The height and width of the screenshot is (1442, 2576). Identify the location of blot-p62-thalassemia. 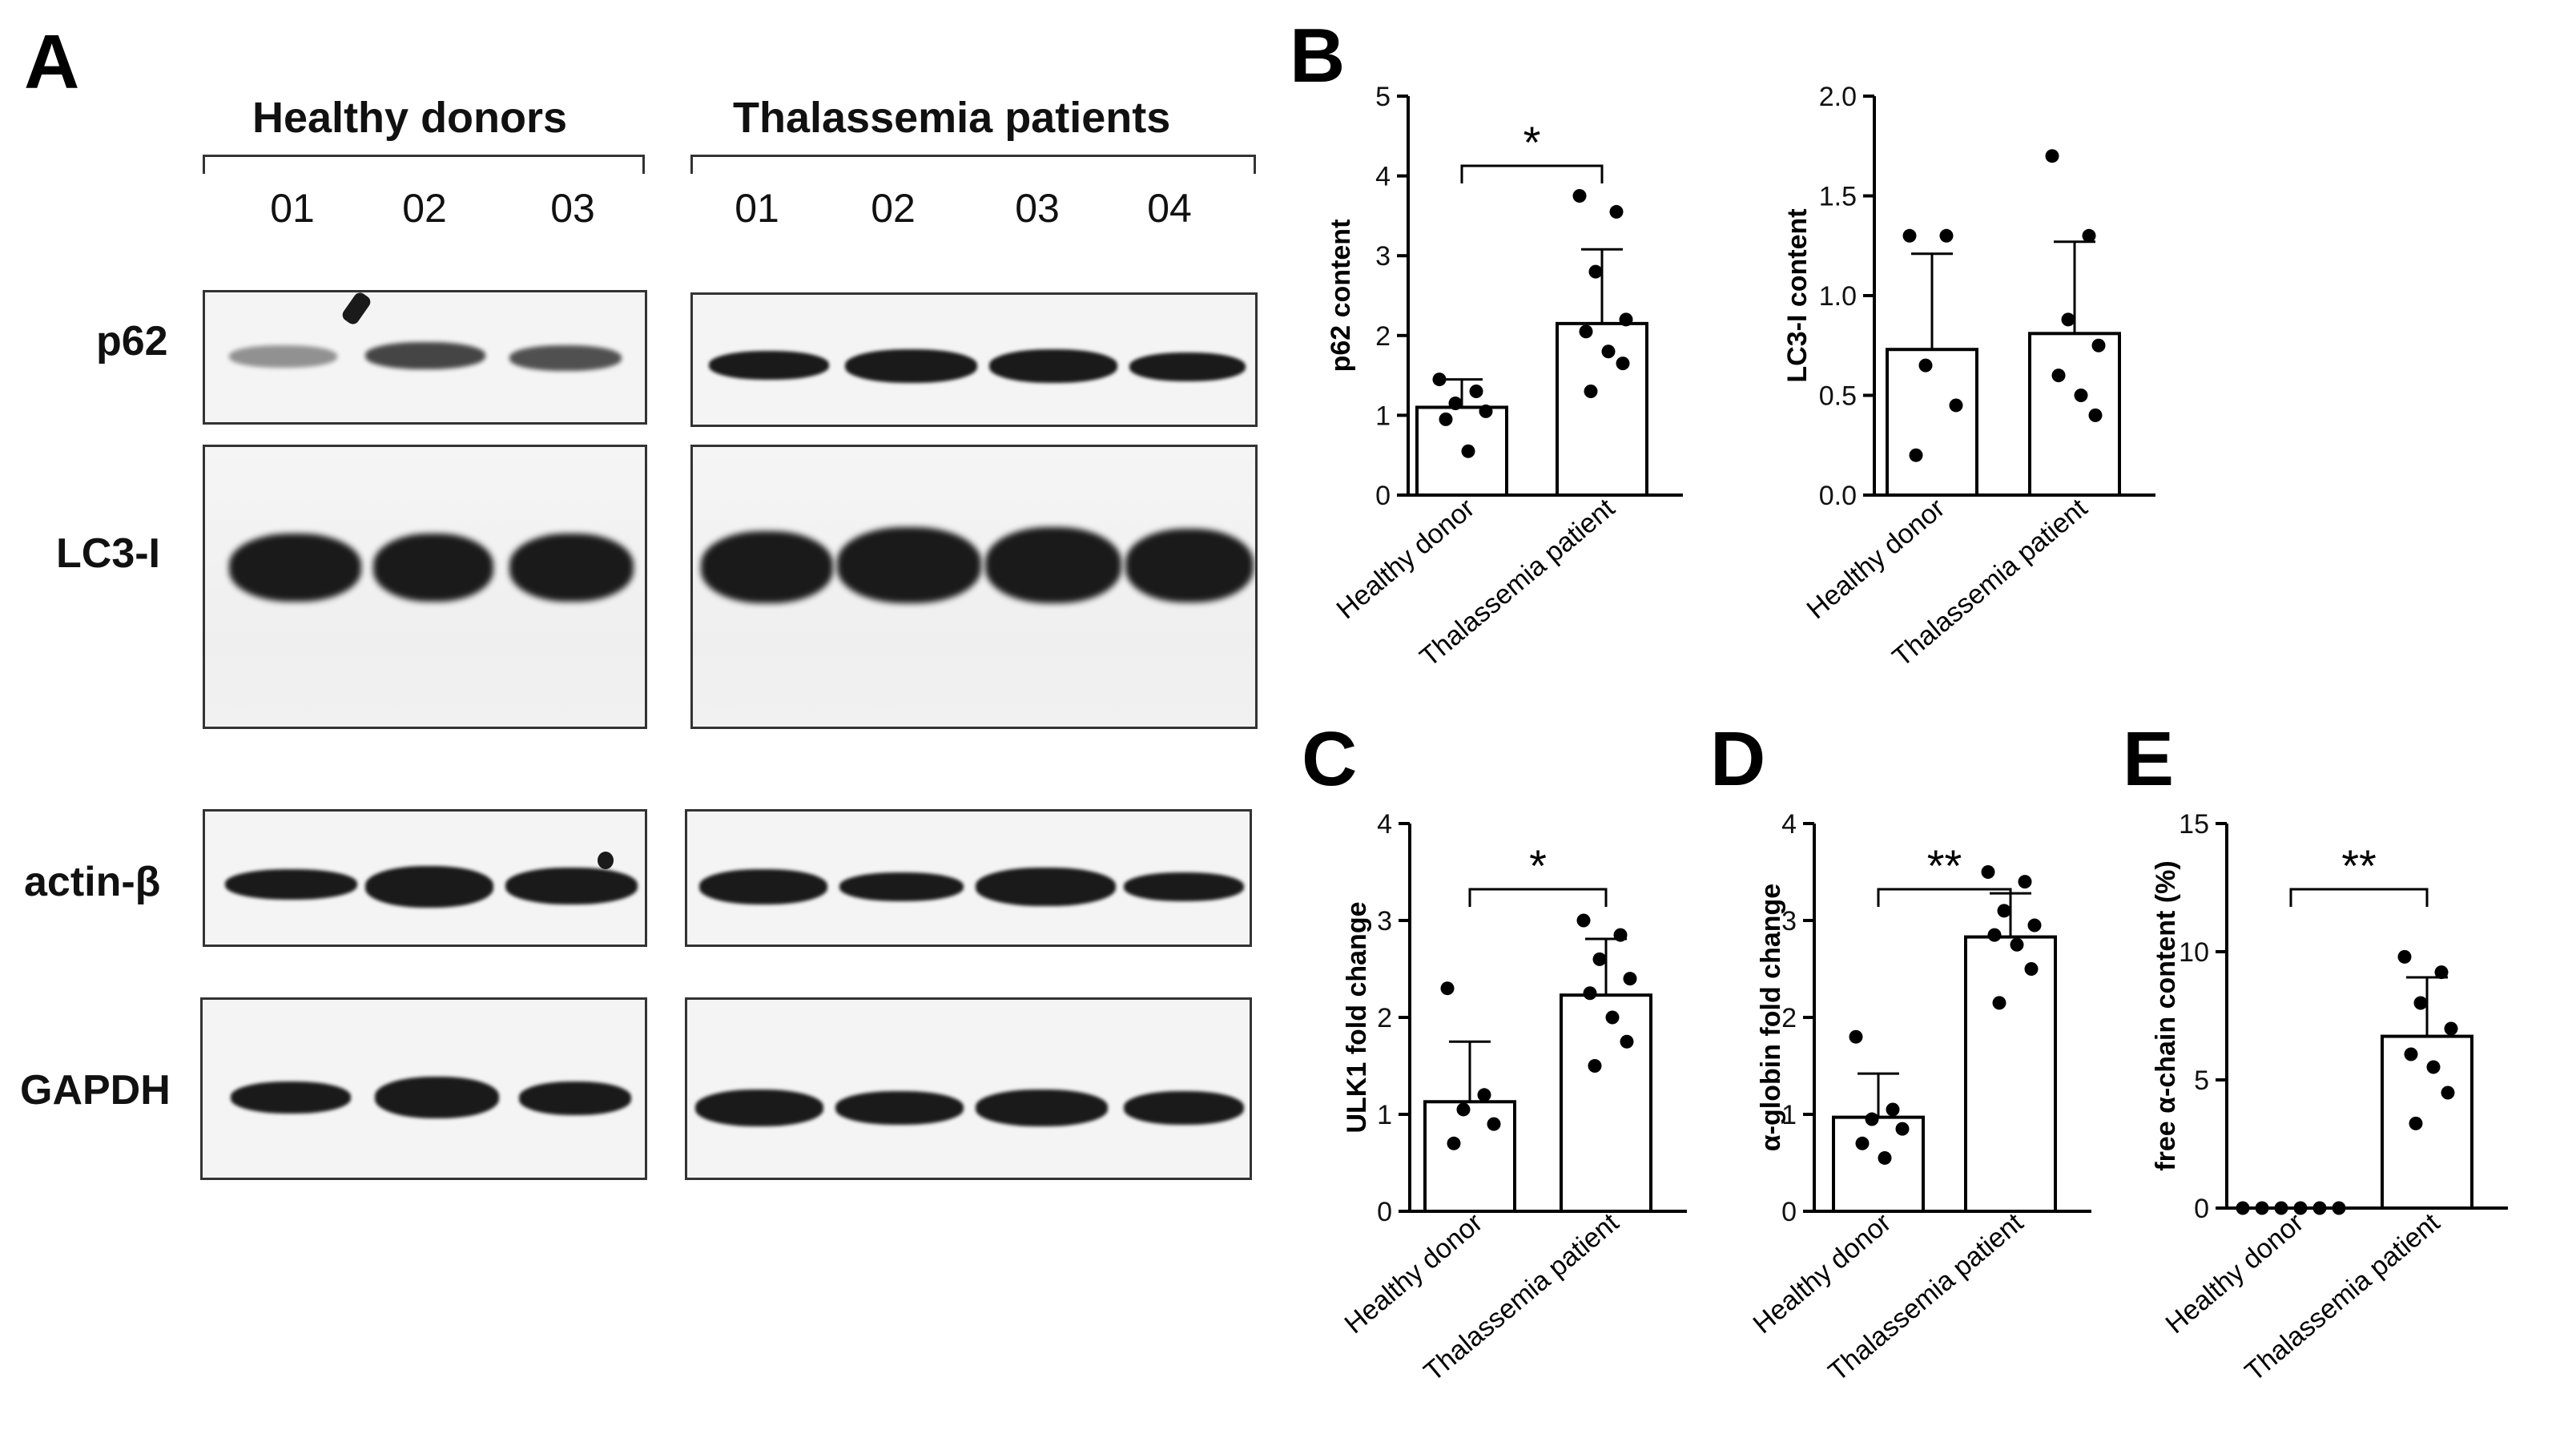
(974, 359).